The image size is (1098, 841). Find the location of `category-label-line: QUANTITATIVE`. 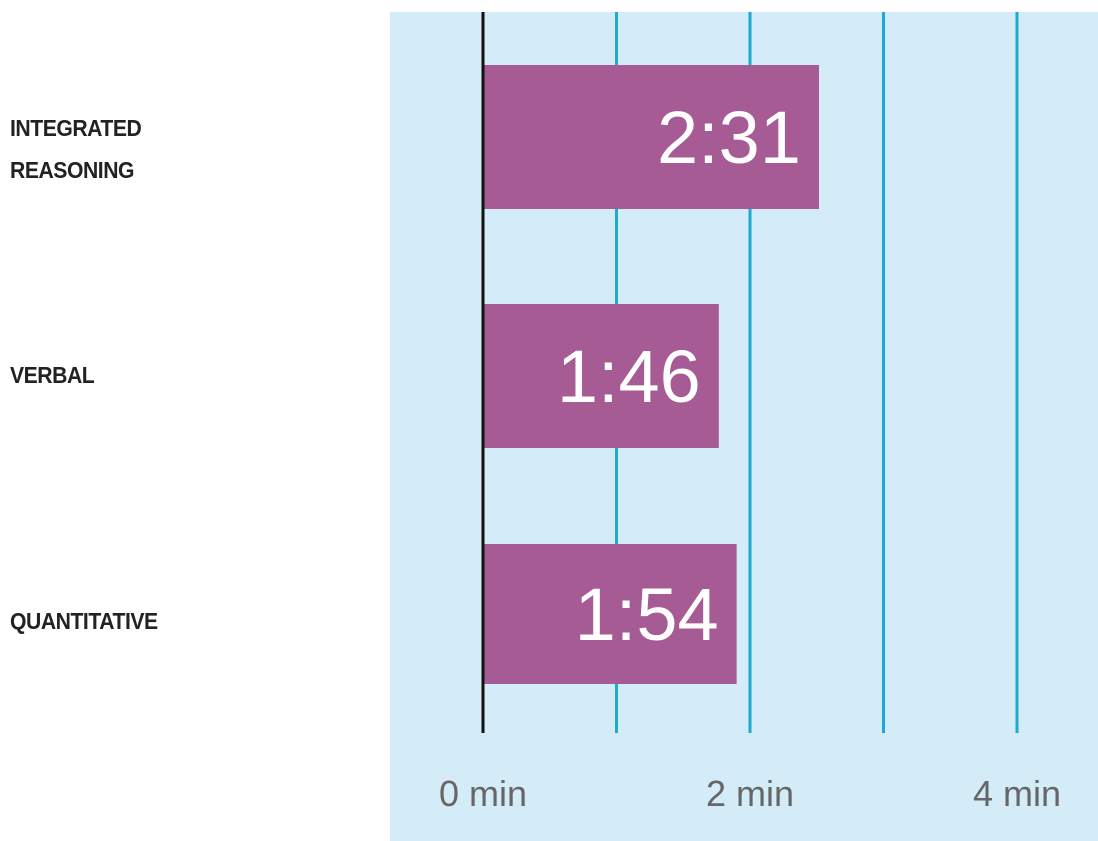

category-label-line: QUANTITATIVE is located at coordinates (84, 621).